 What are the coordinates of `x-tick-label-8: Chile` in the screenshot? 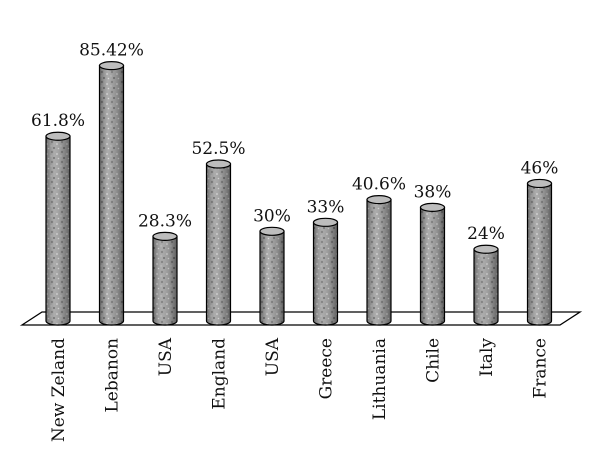 It's located at (434, 360).